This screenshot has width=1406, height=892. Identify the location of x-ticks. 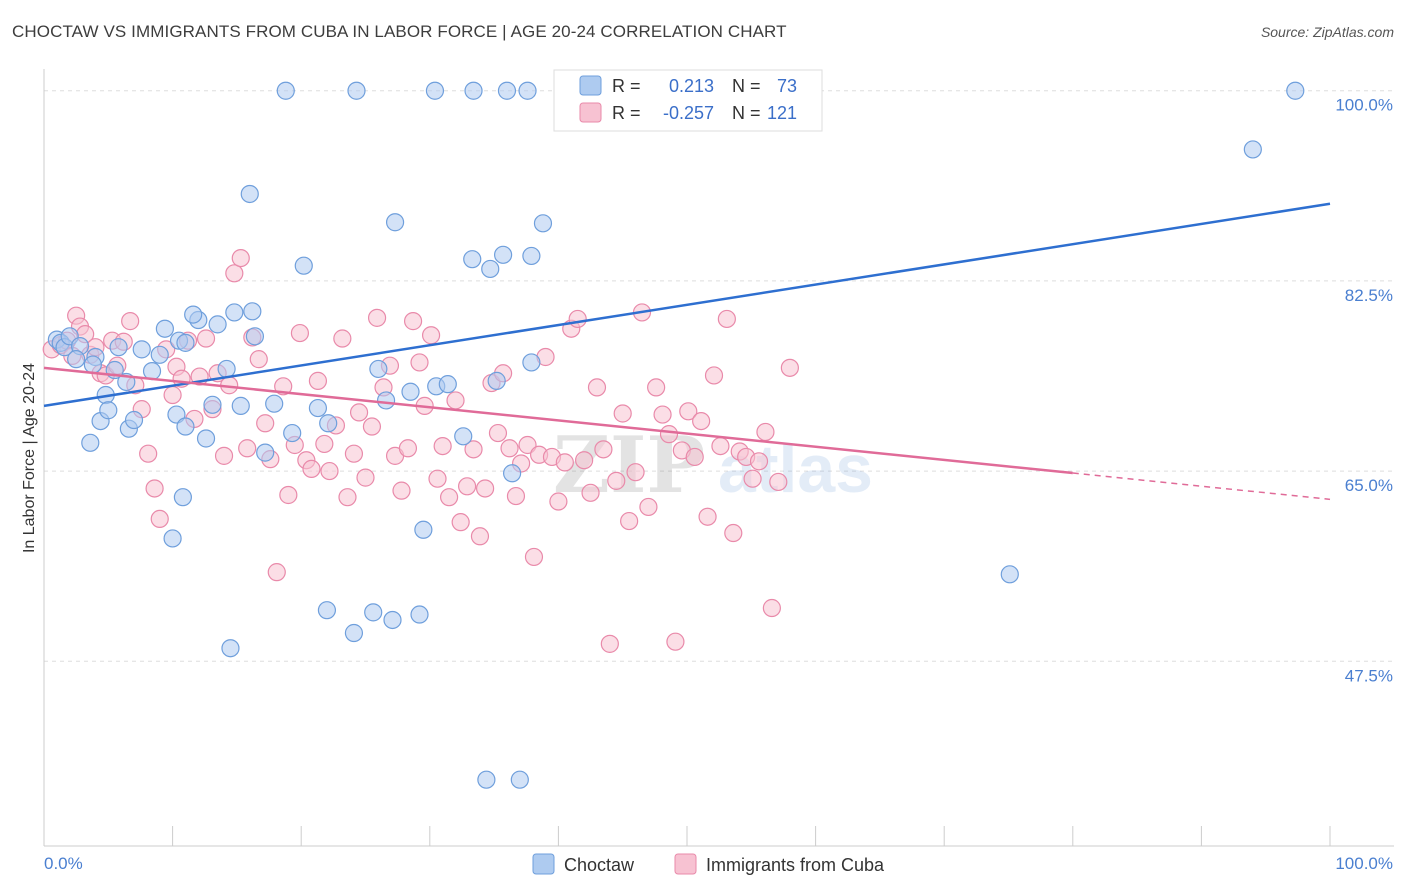
(687, 836).